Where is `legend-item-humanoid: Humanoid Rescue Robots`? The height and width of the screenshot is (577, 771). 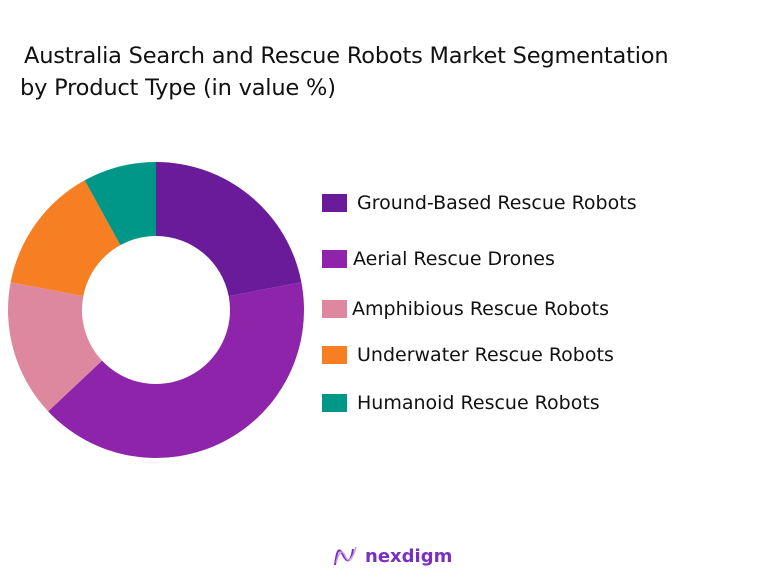
legend-item-humanoid: Humanoid Rescue Robots is located at coordinates (461, 403).